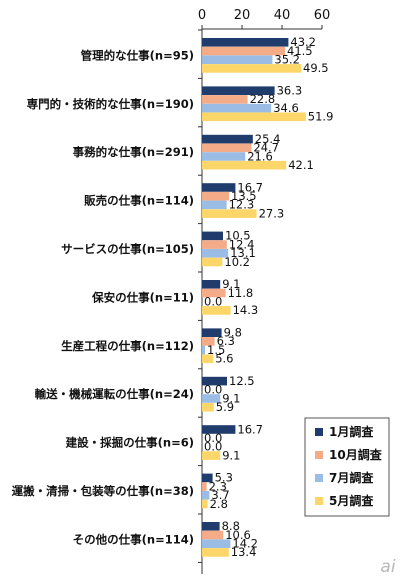  What do you see at coordinates (244, 552) in the screenshot?
I see `data-label: 13.4` at bounding box center [244, 552].